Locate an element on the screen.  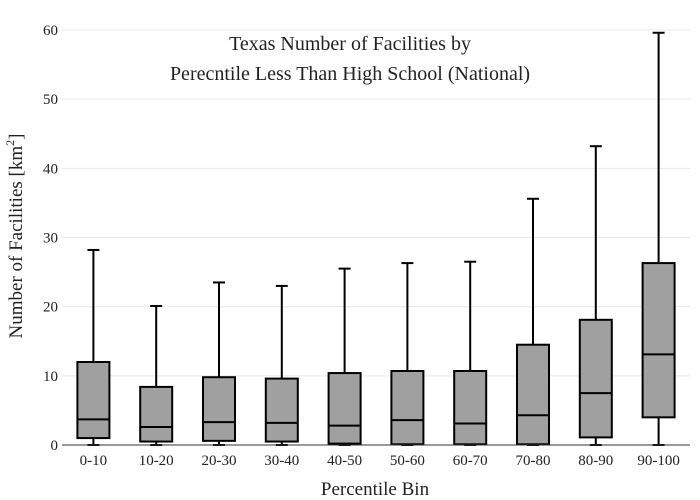
y-axis-ticks: 0 10 20 30 40 50 60 is located at coordinates (50, 238).